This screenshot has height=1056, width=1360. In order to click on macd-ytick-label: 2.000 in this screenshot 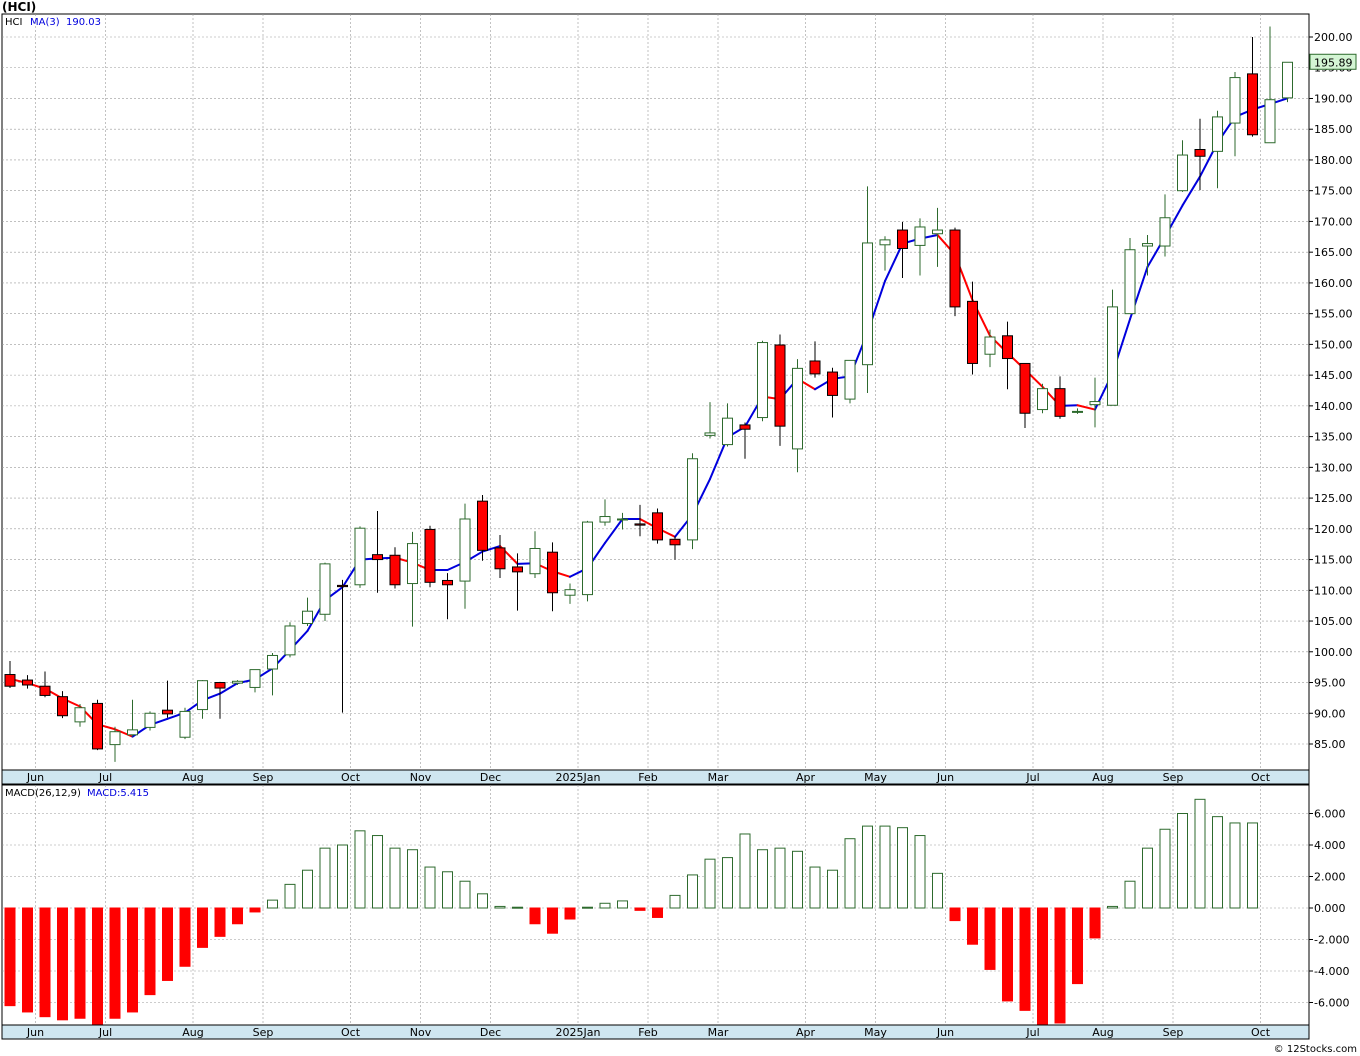, I will do `click(1330, 877)`.